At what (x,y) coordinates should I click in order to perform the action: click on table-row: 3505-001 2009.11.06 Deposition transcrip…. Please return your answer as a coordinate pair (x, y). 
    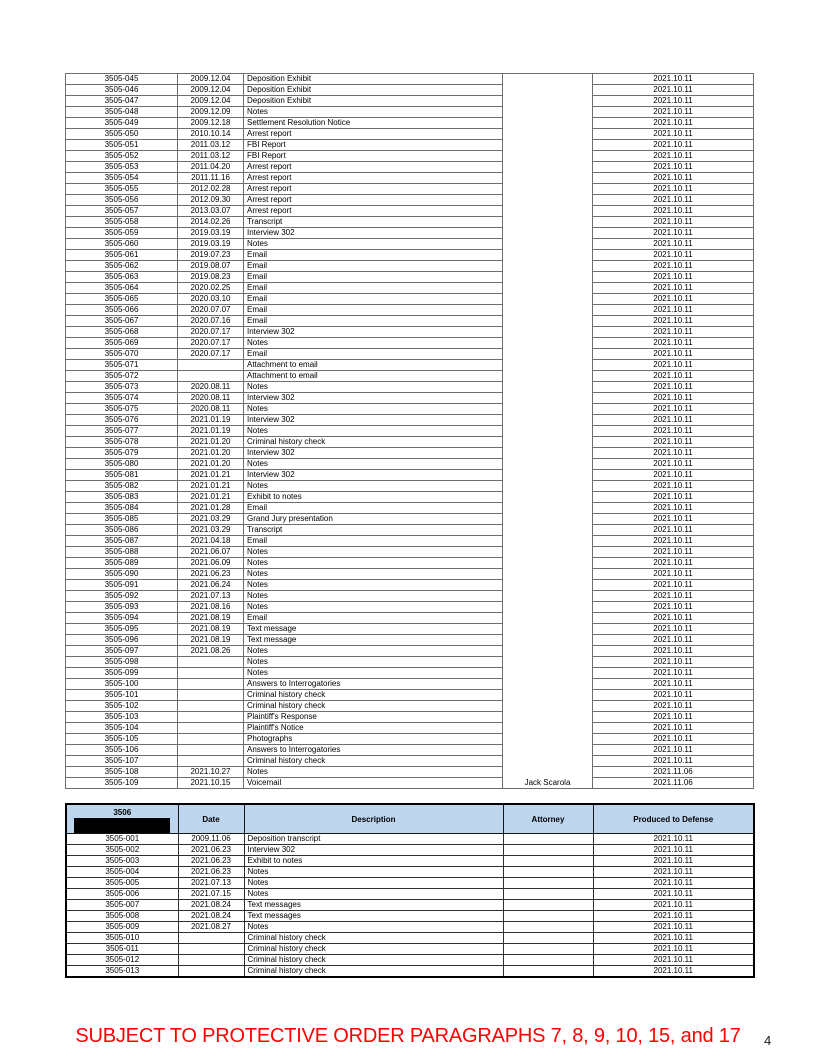
    Looking at the image, I should click on (410, 839).